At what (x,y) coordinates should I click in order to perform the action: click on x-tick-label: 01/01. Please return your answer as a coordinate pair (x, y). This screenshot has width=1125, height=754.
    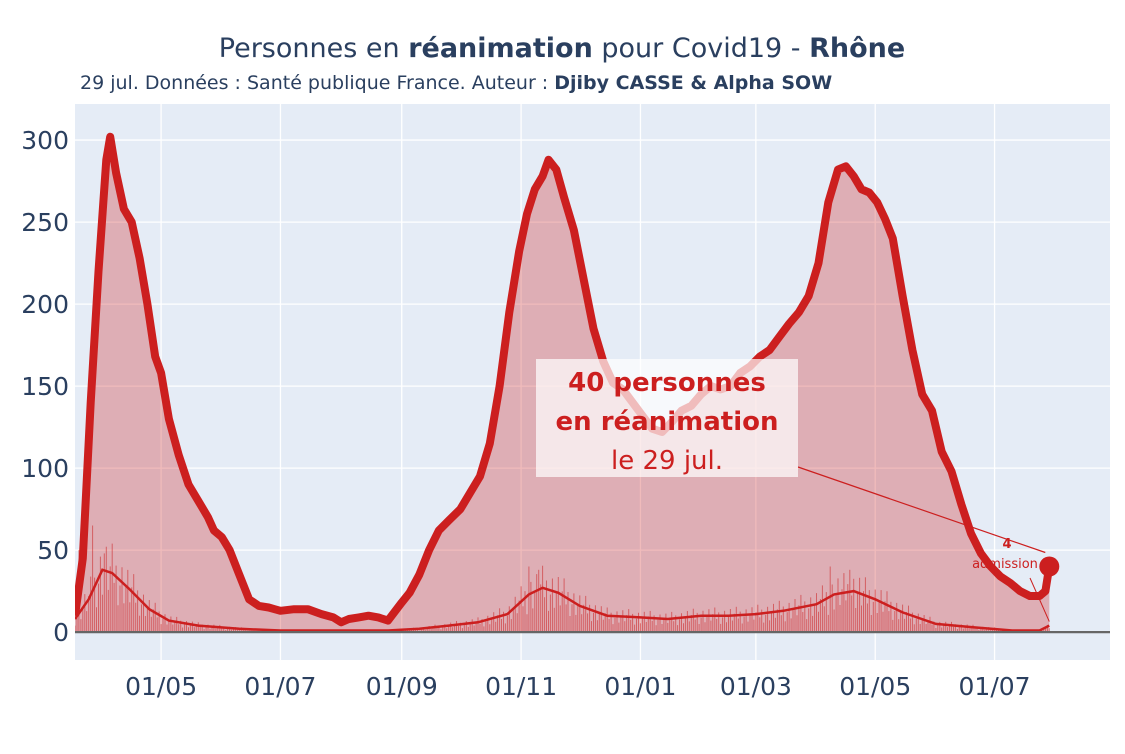
    Looking at the image, I should click on (640, 686).